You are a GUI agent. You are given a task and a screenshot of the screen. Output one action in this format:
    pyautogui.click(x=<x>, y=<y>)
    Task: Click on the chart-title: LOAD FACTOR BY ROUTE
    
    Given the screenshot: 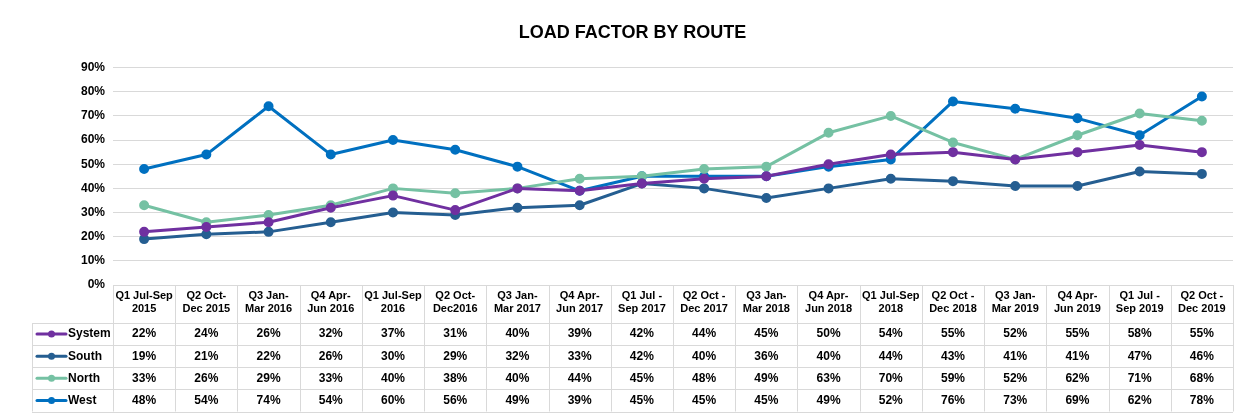 What is the action you would take?
    pyautogui.click(x=632, y=31)
    